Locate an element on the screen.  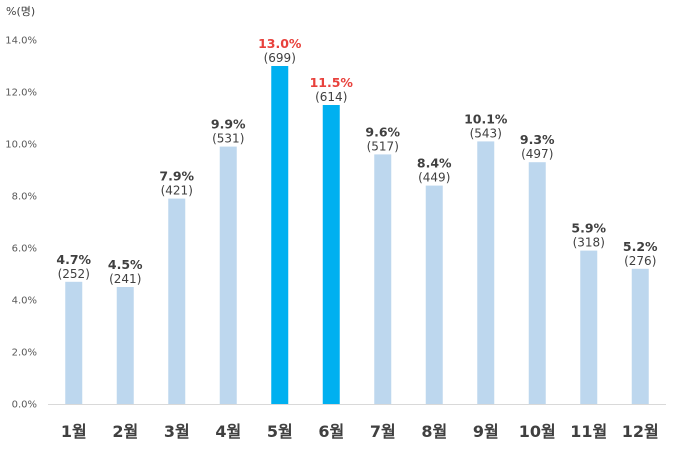
x-tick-label-12: 12월 is located at coordinates (640, 431).